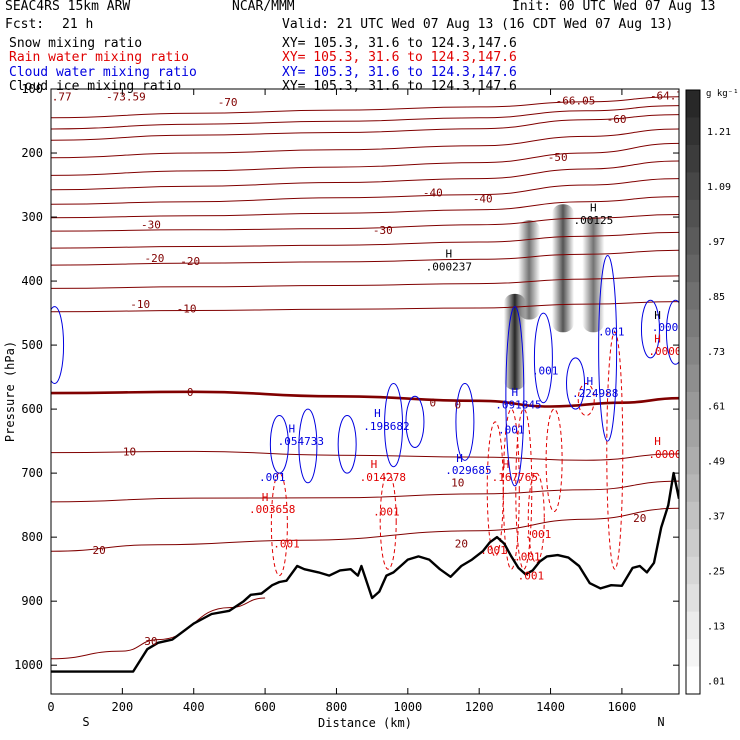 This screenshot has height=740, width=740. What do you see at coordinates (483, 198) in the screenshot?
I see `contour-label-4: -40` at bounding box center [483, 198].